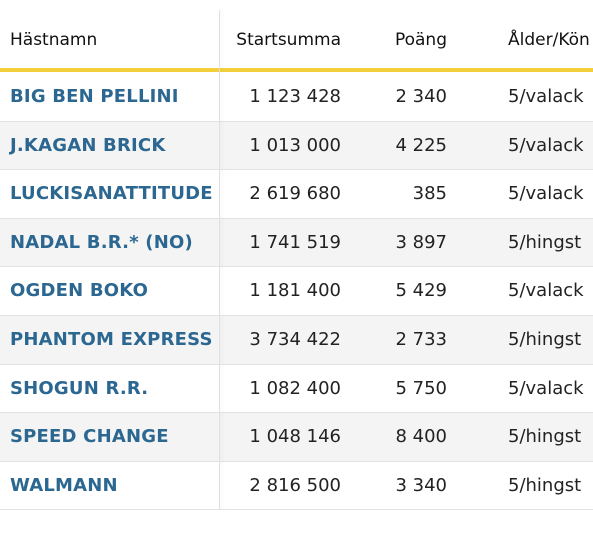 Image resolution: width=593 pixels, height=537 pixels. Describe the element at coordinates (89, 437) in the screenshot. I see `horse-name-link: SPEED CHANGE` at that location.